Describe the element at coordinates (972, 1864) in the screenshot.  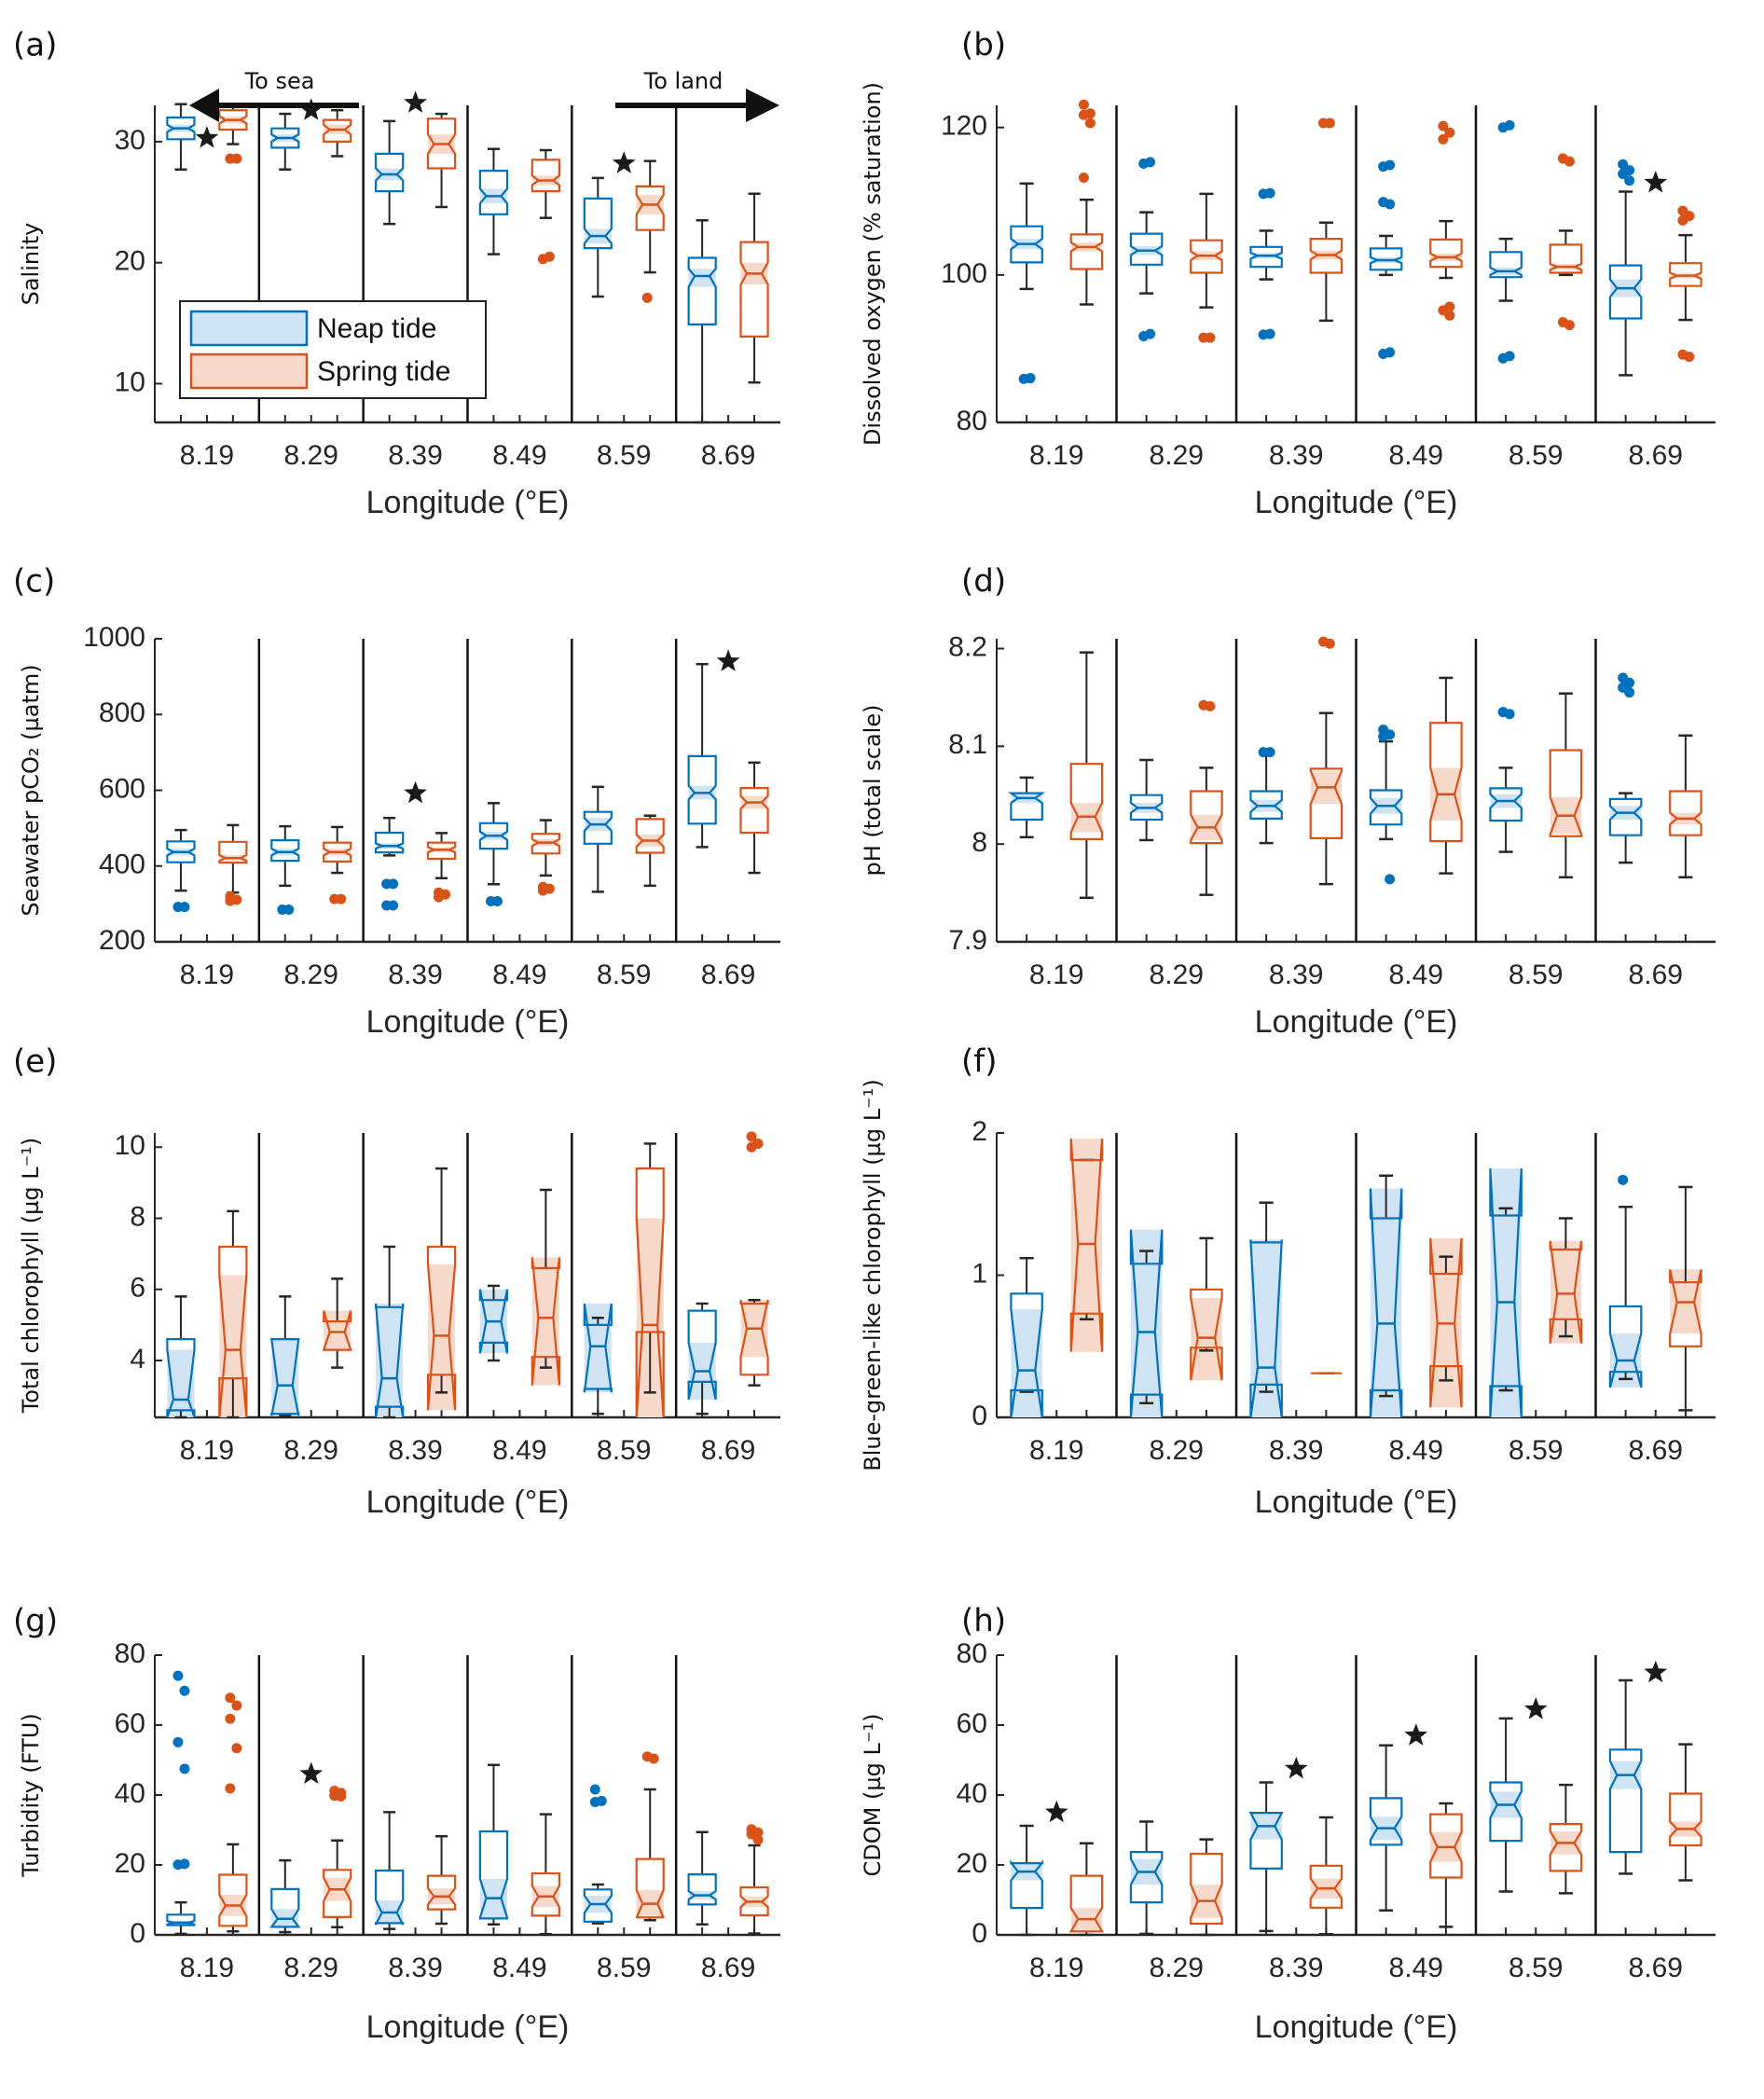
I see `y-tick-label: 20` at that location.